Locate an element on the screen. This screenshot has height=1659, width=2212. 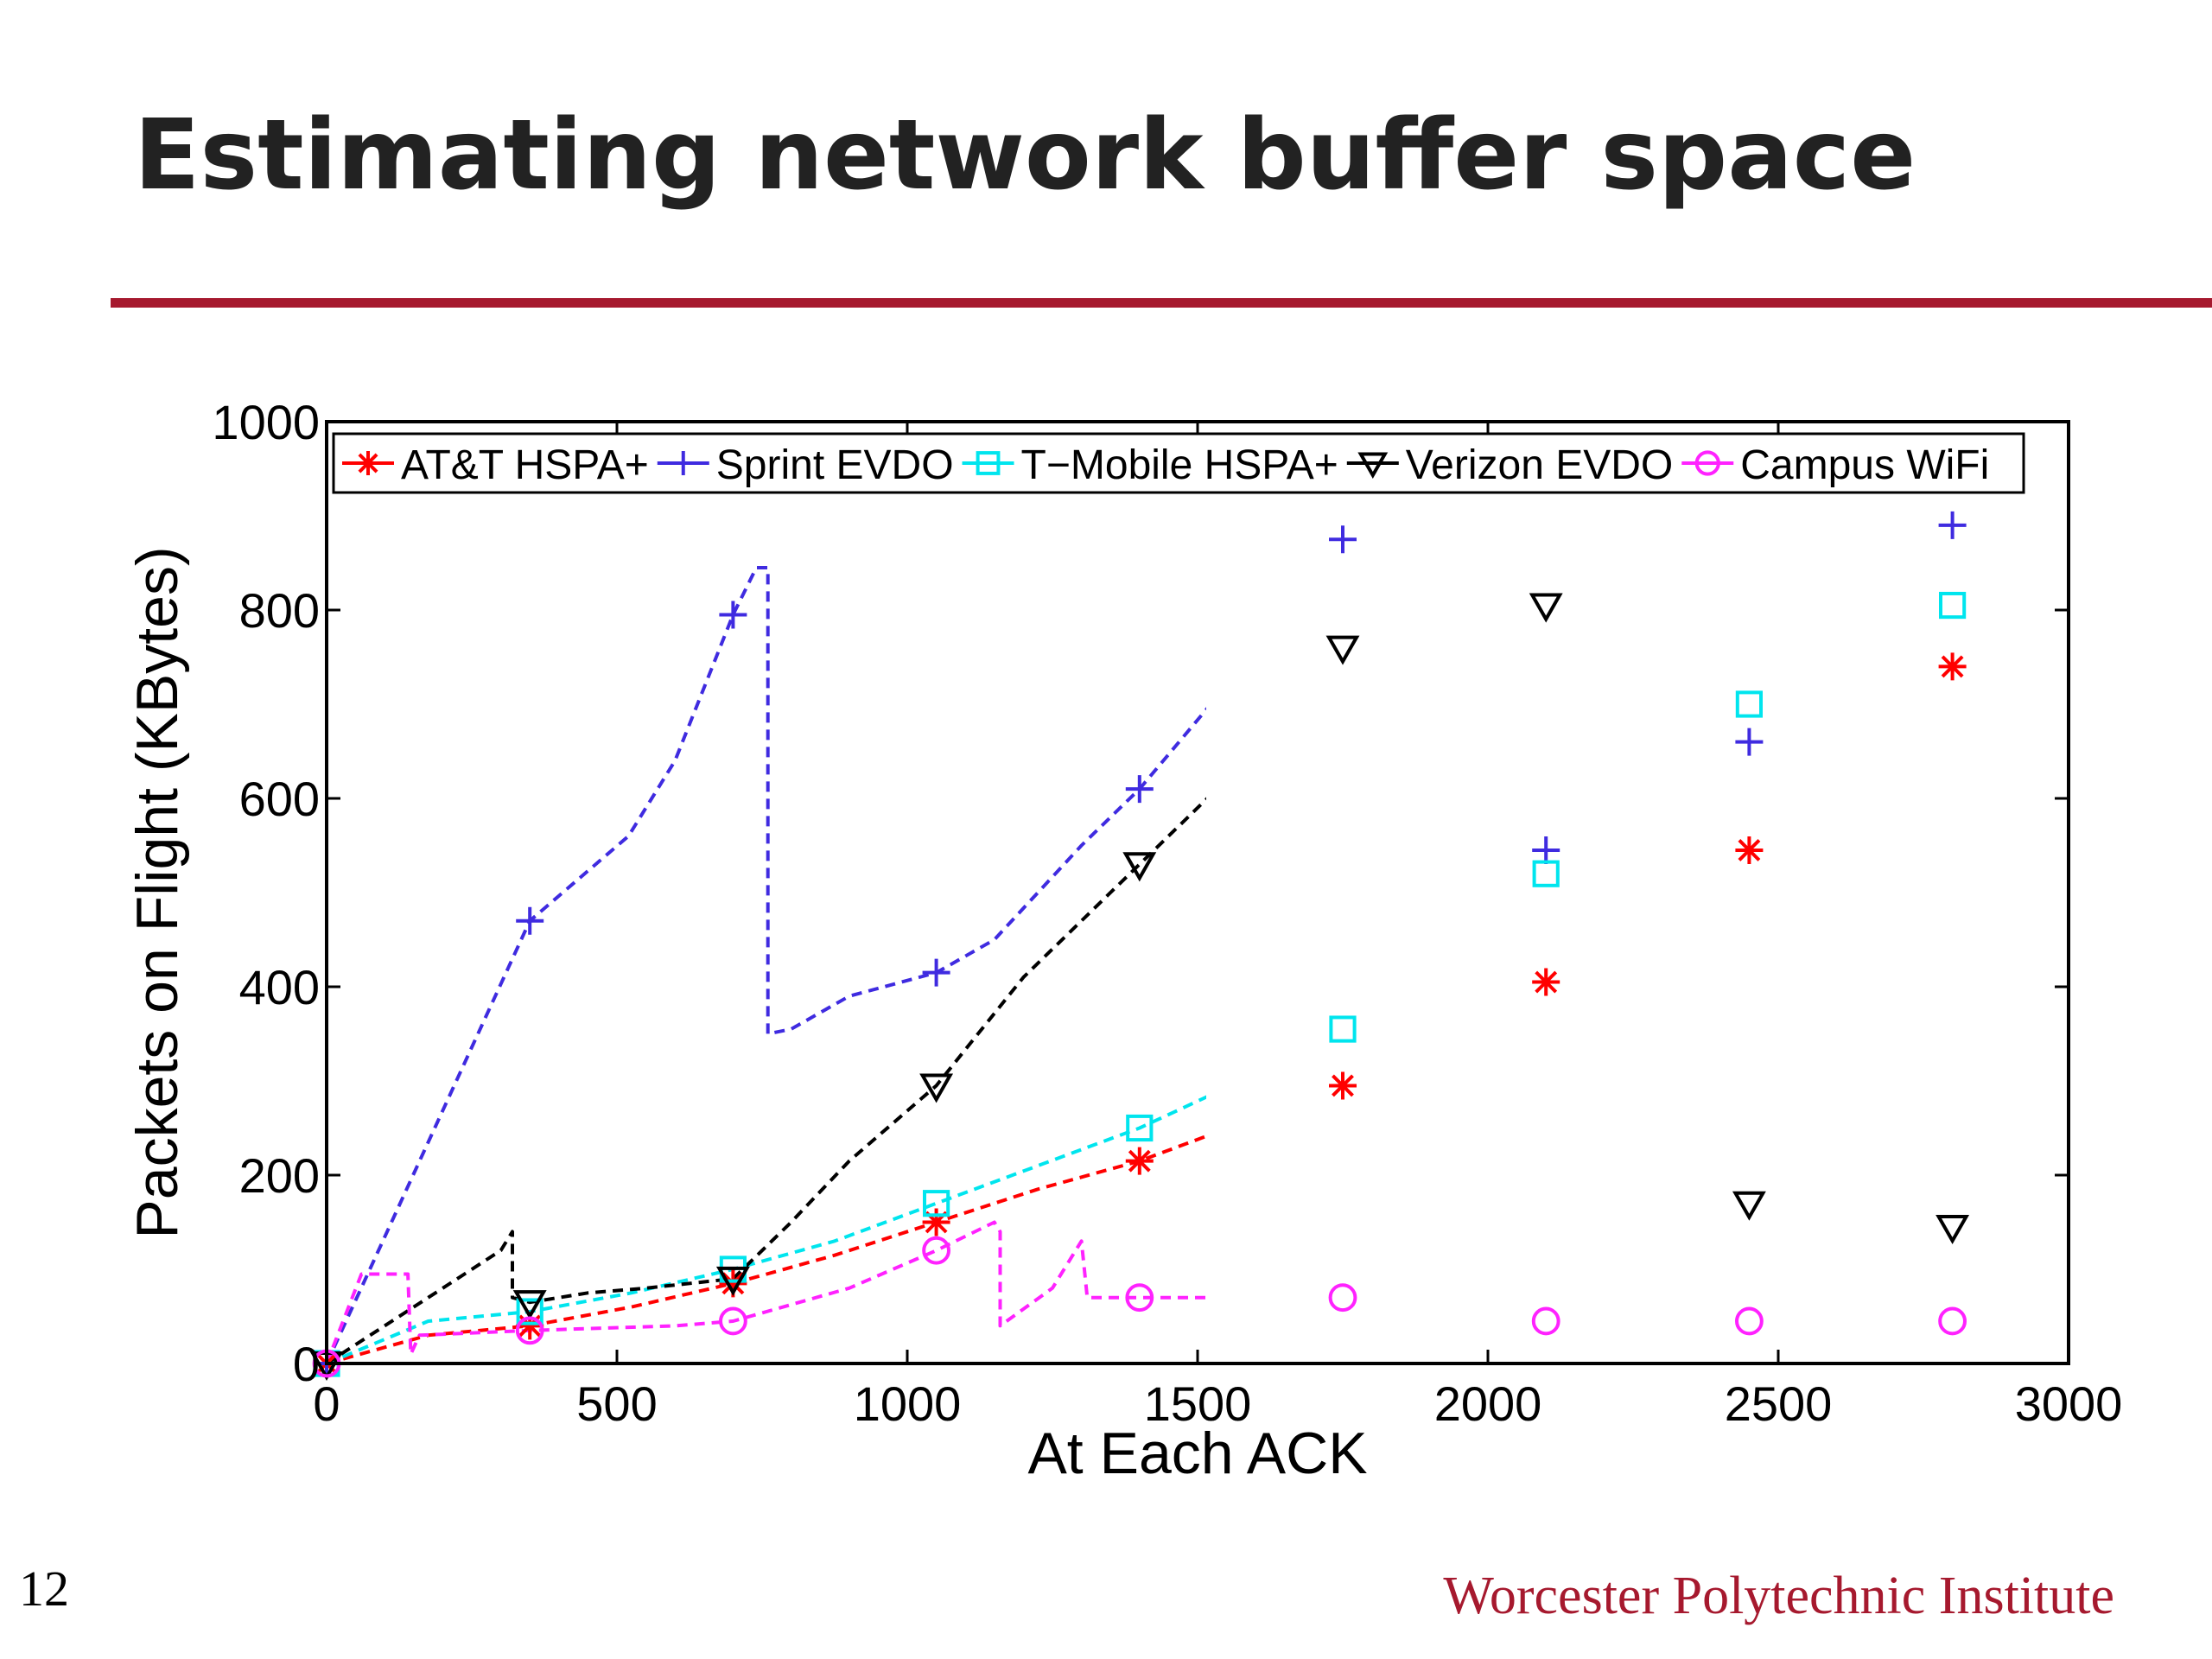
legend-label-t-mobile-hspa: T−Mobile HSPA+ is located at coordinates (1179, 465).